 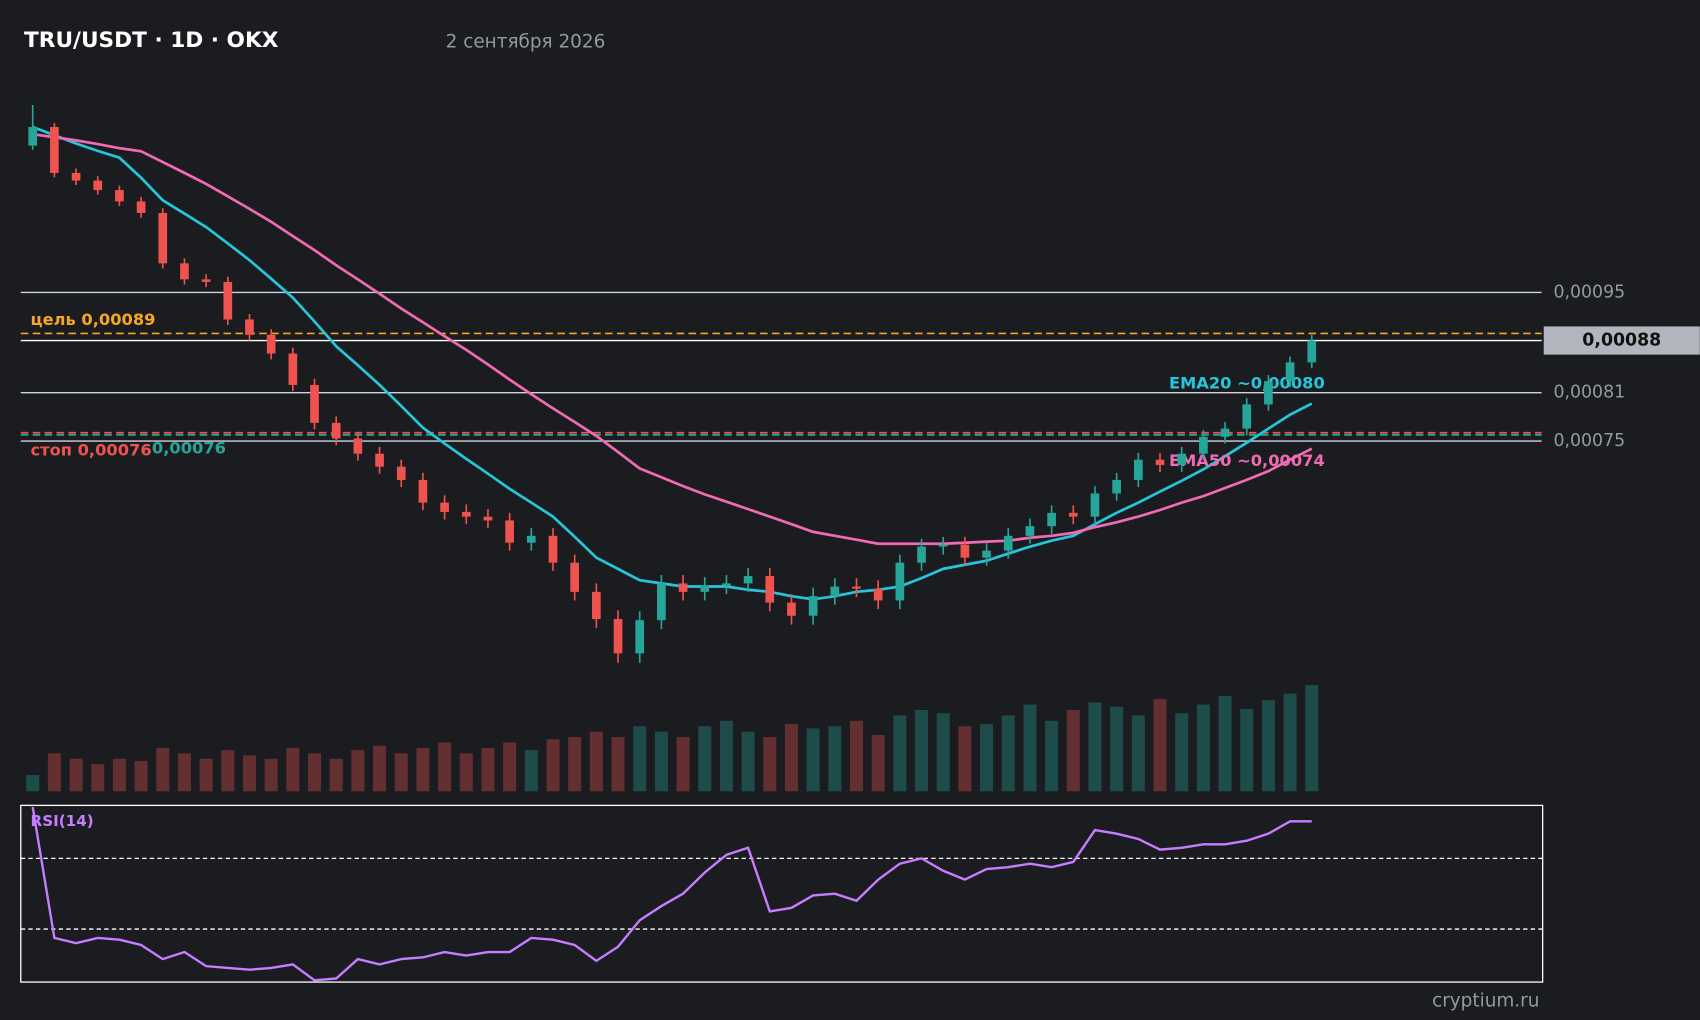 I want to click on y-tick-label: 0,00095, so click(x=1589, y=292).